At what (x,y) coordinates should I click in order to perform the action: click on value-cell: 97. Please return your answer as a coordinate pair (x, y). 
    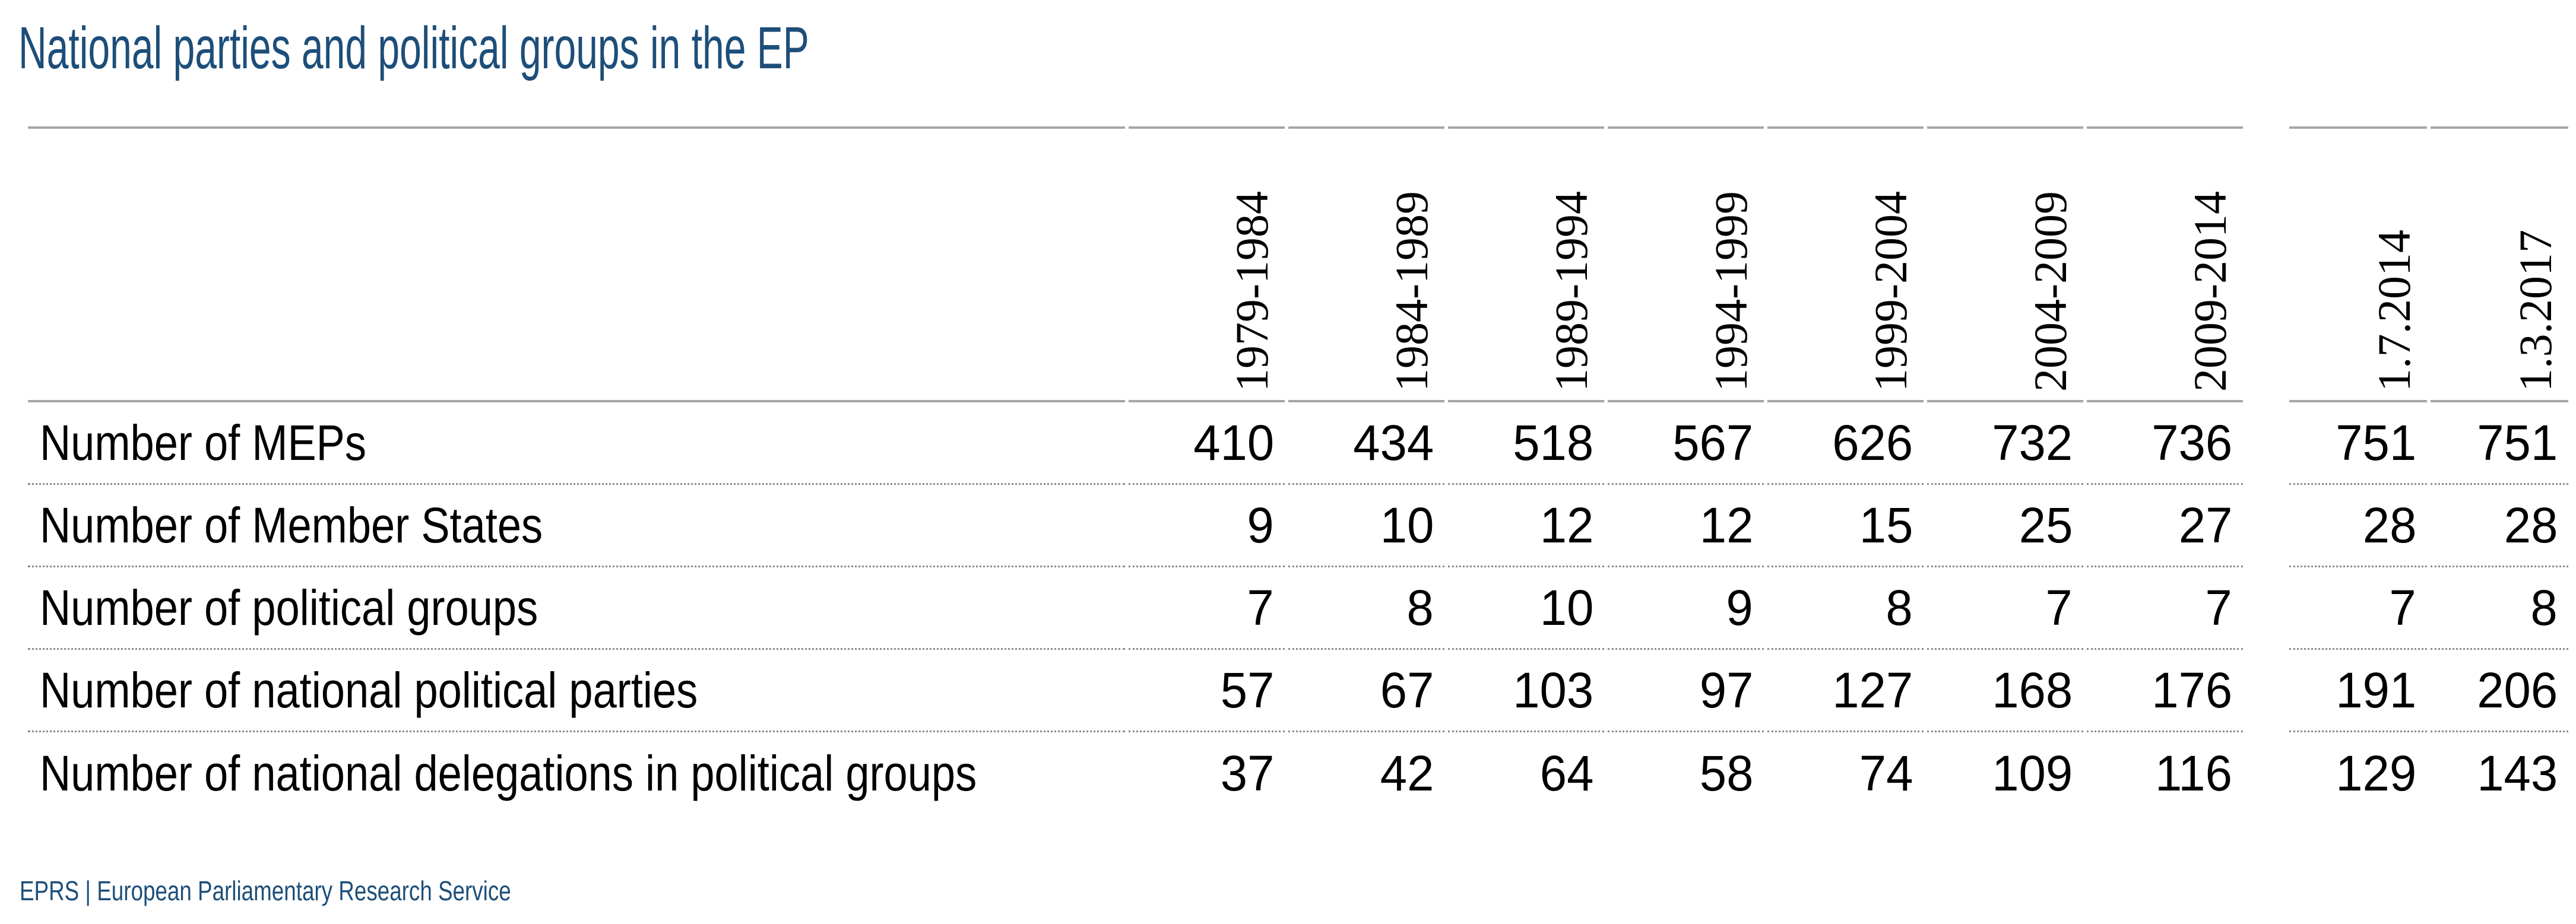
    Looking at the image, I should click on (1686, 691).